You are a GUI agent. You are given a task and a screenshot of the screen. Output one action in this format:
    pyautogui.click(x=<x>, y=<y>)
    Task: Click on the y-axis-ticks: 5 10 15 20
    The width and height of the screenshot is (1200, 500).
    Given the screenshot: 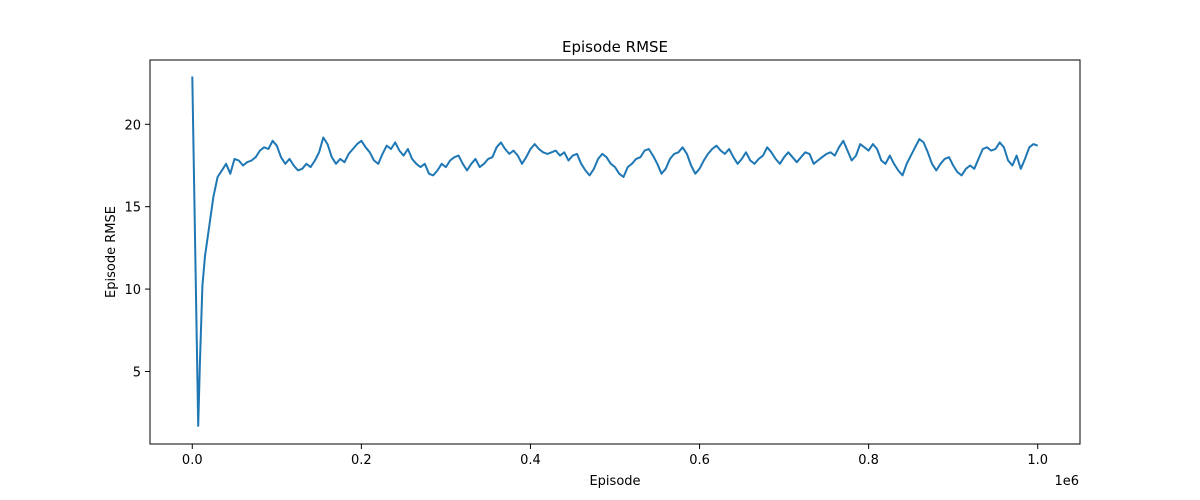 What is the action you would take?
    pyautogui.click(x=137, y=249)
    